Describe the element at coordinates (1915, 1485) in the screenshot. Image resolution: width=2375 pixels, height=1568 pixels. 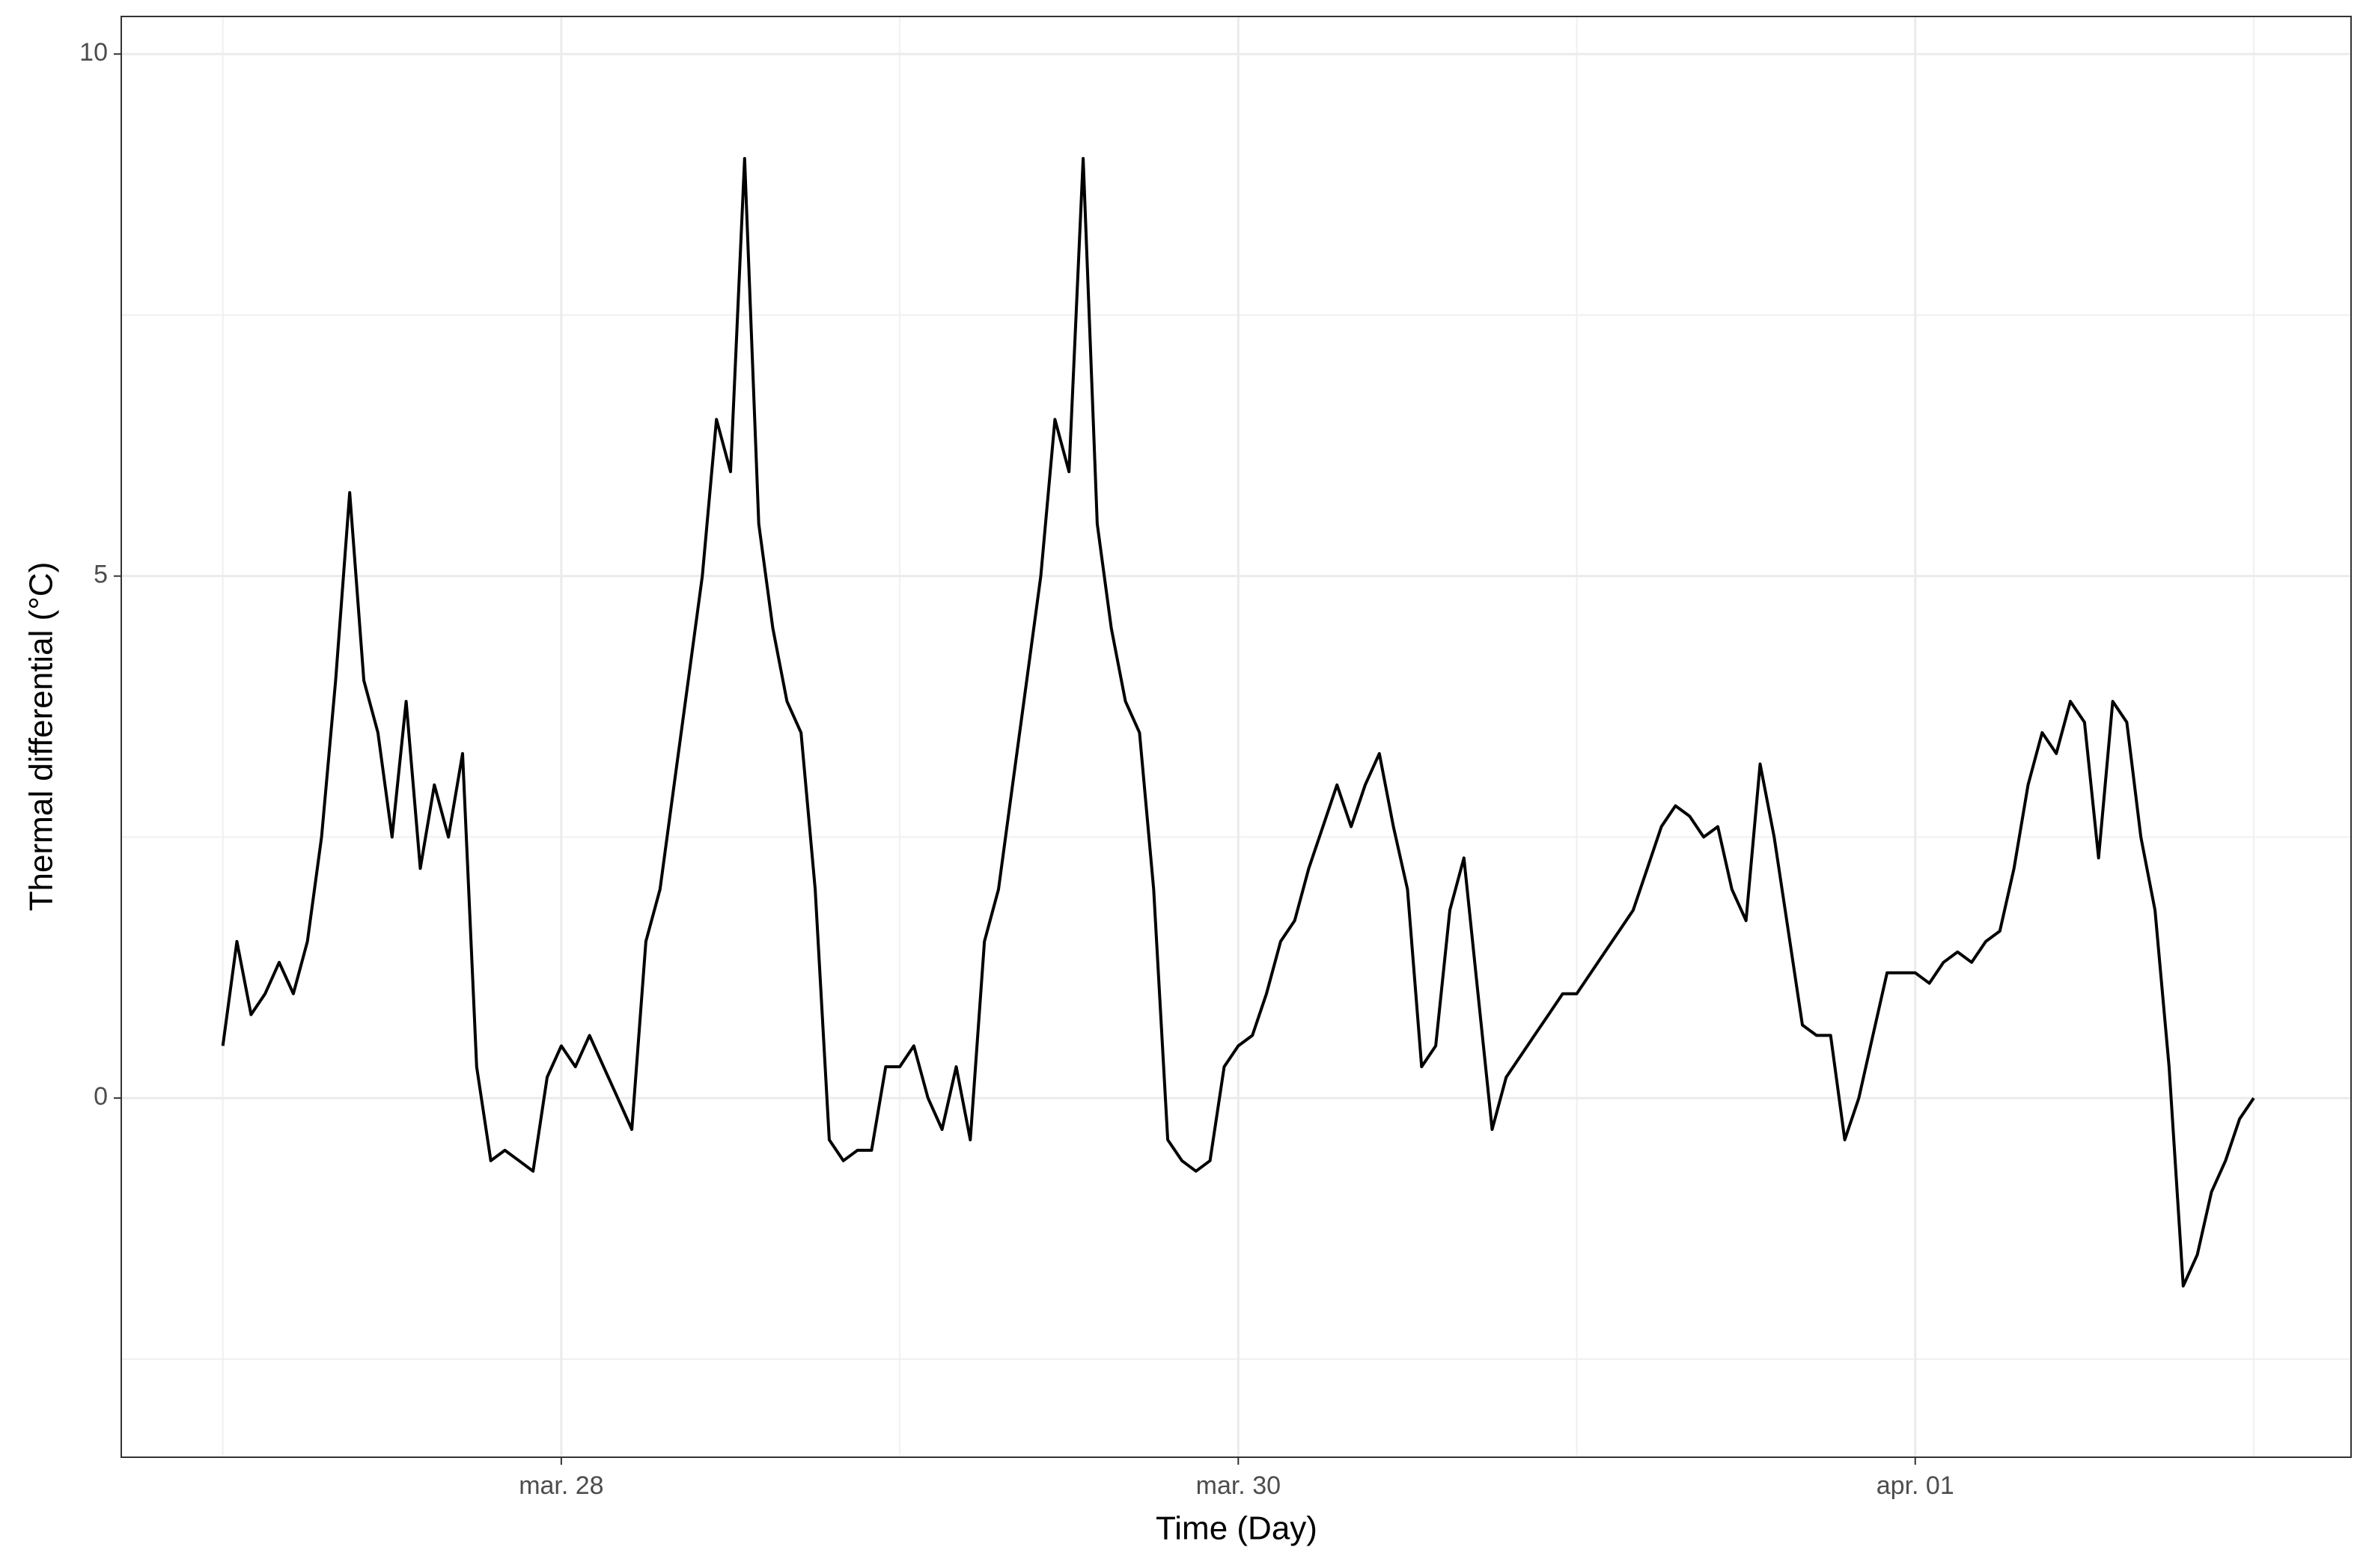
I see `x-tick-label: apr. 01` at that location.